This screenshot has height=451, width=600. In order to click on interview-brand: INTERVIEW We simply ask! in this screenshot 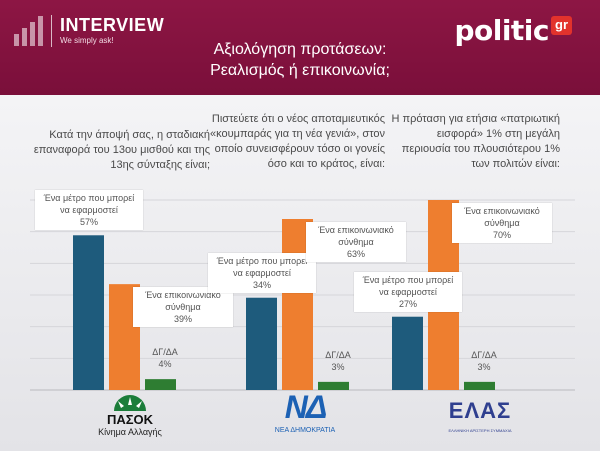, I will do `click(89, 31)`.